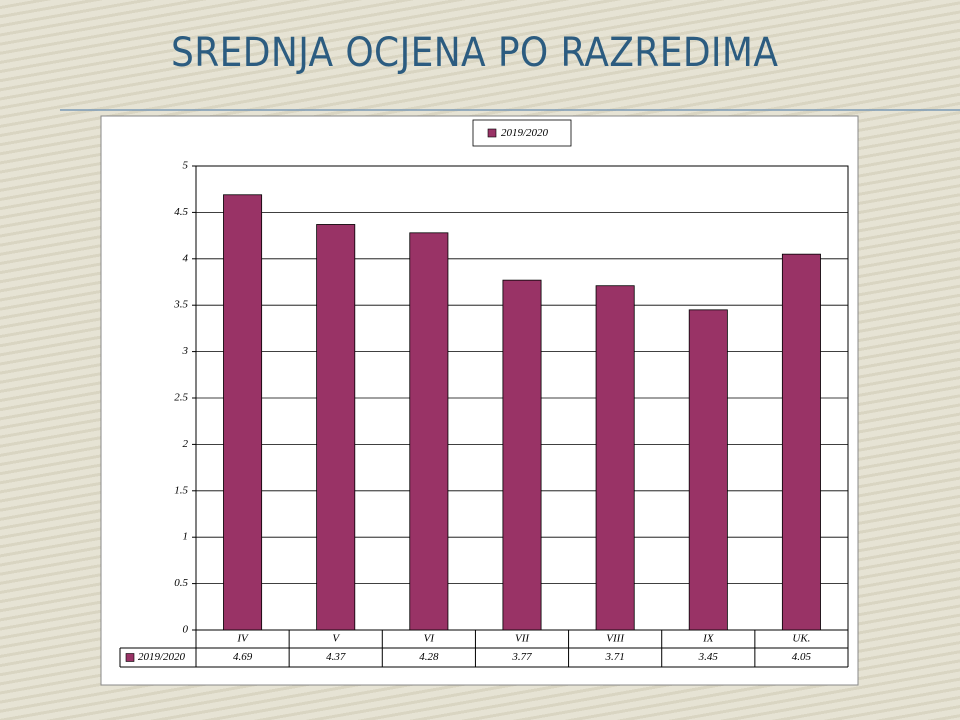 This screenshot has height=720, width=960. What do you see at coordinates (181, 490) in the screenshot?
I see `y-tick-label: 1.5` at bounding box center [181, 490].